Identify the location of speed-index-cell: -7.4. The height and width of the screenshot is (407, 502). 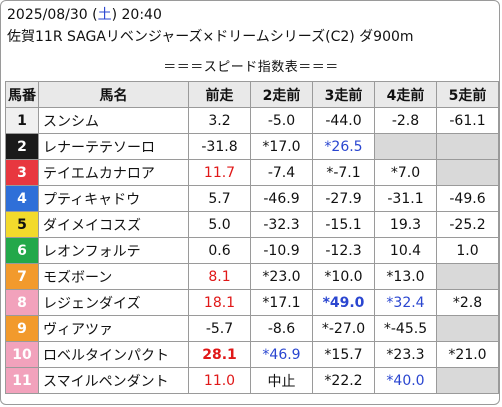
(281, 172).